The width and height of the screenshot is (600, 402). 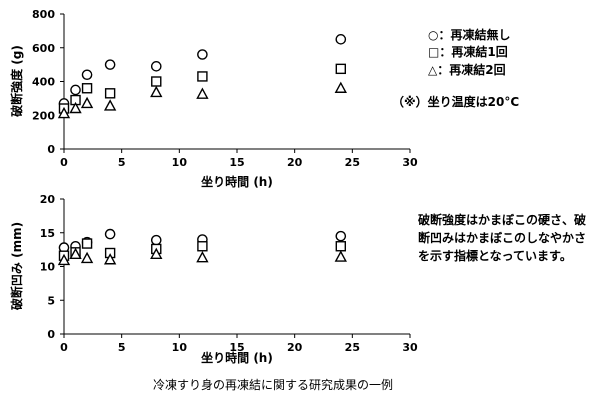 I want to click on description-line: 断凹みはかまぼこのしなやかさ, so click(x=502, y=237).